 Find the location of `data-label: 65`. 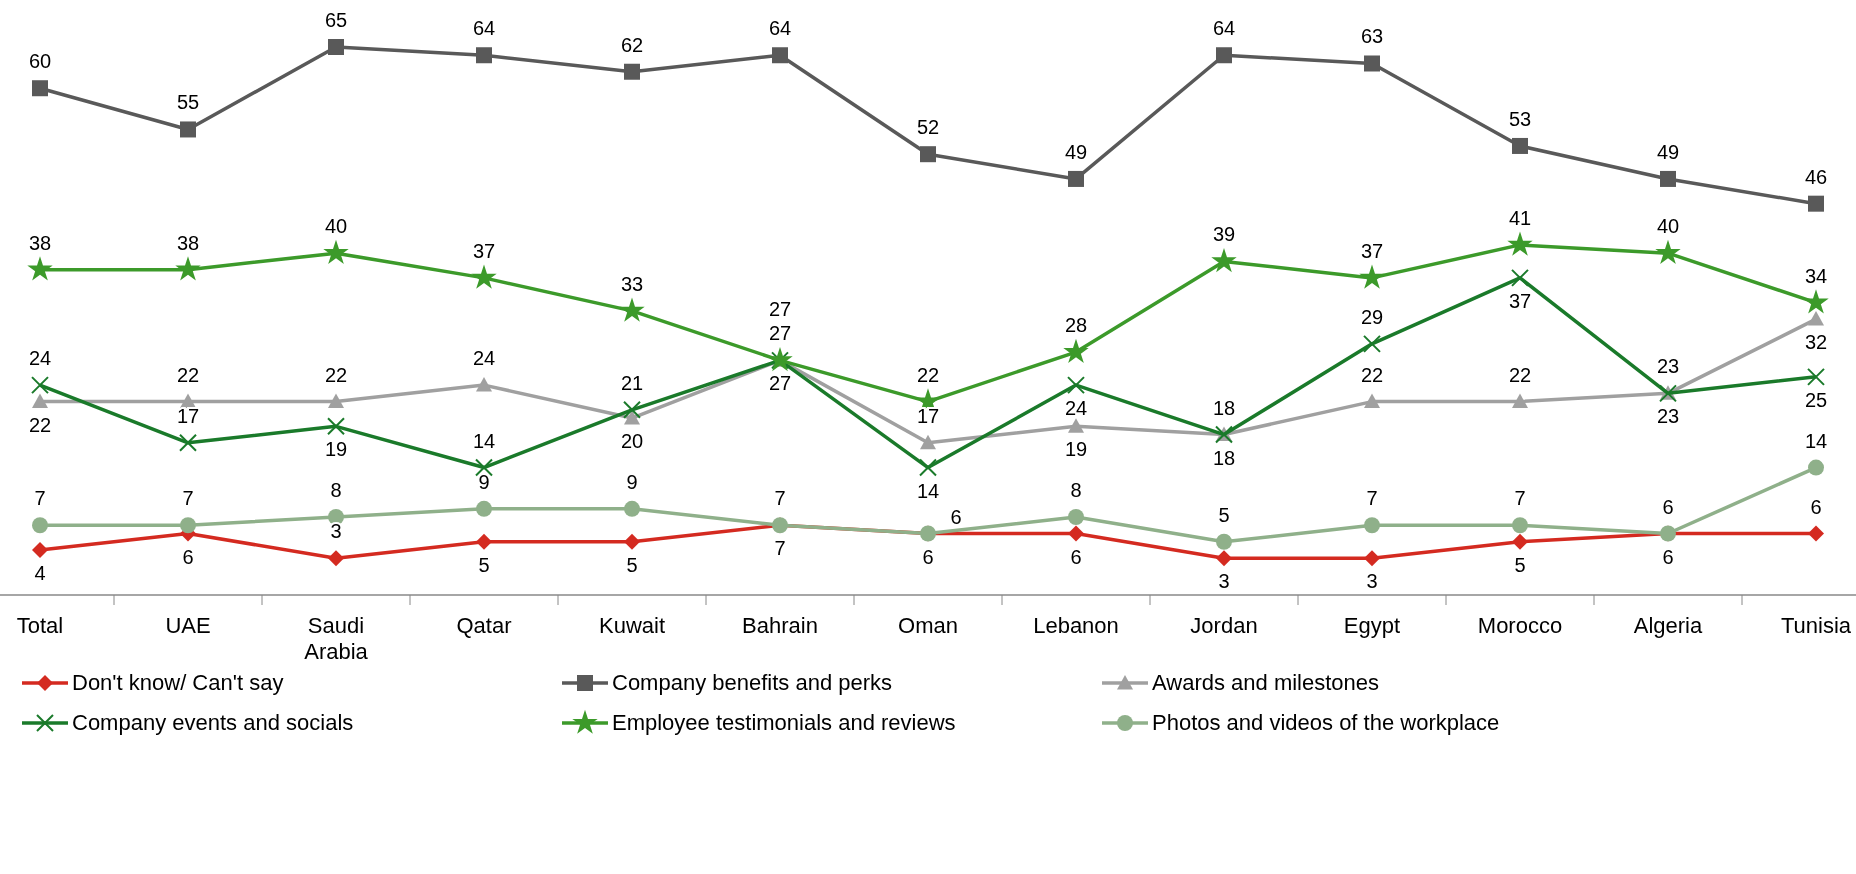

data-label: 65 is located at coordinates (336, 20).